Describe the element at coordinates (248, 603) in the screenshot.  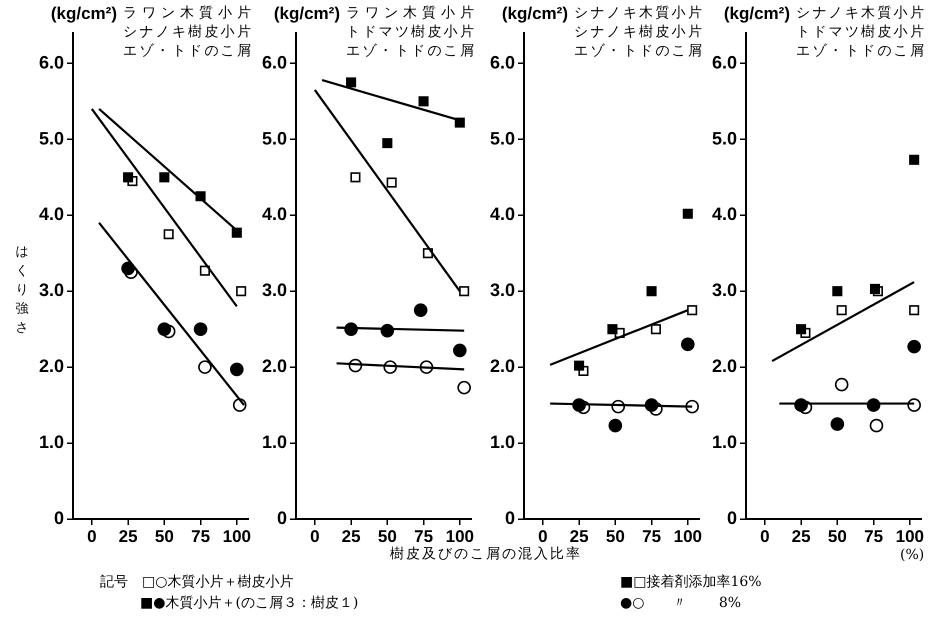
I see `text: ■●木質小片＋(のこ屑３：樹皮１)` at that location.